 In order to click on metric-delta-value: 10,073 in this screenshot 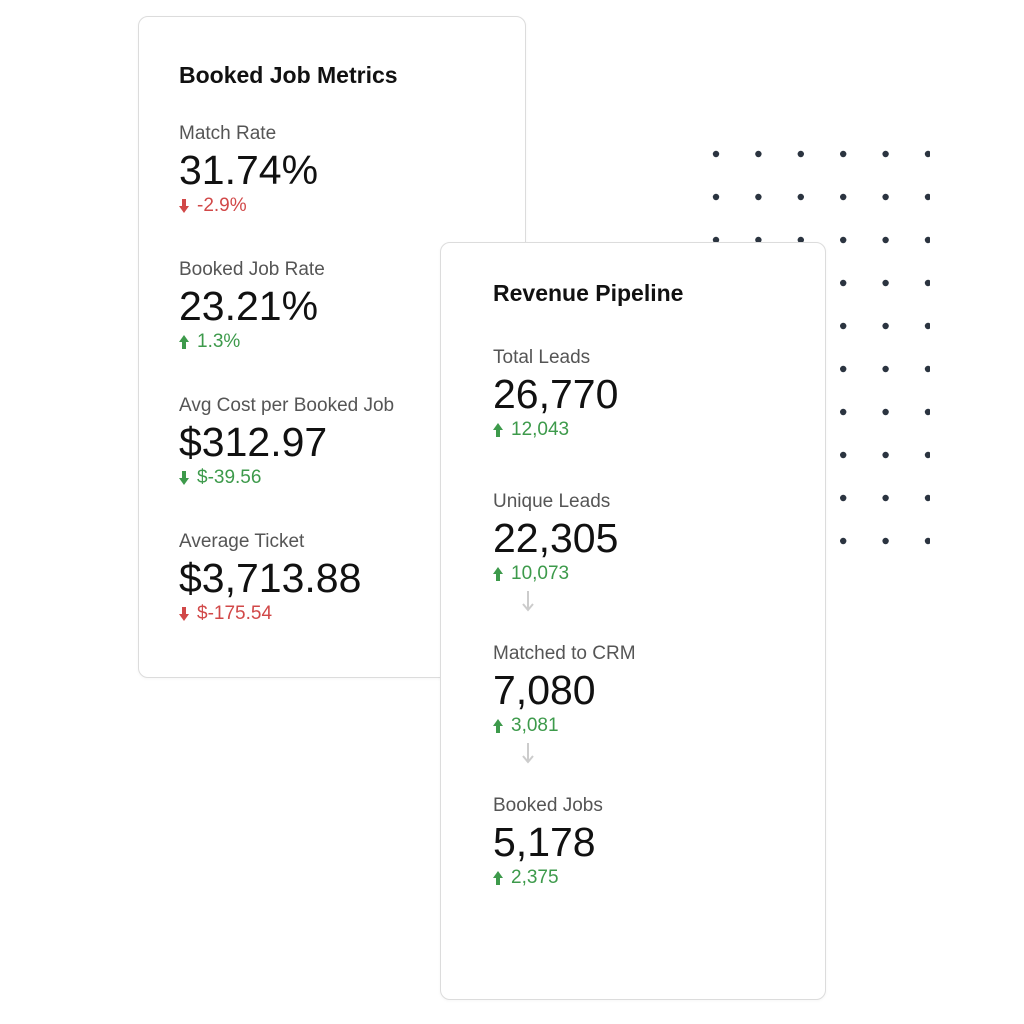, I will do `click(540, 573)`.